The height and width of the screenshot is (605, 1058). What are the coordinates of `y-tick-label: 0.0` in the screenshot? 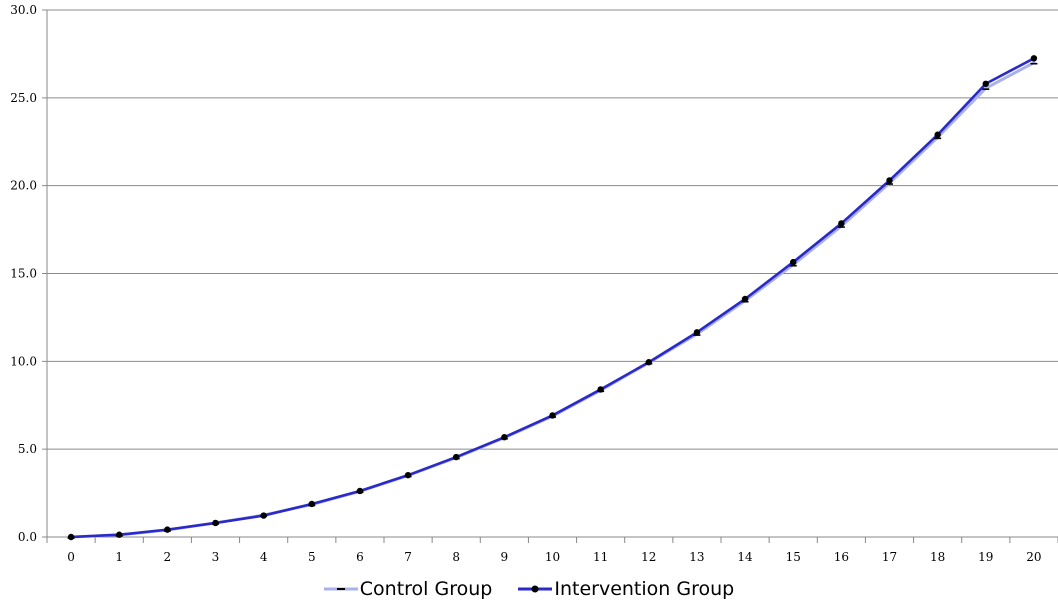 It's located at (27, 537).